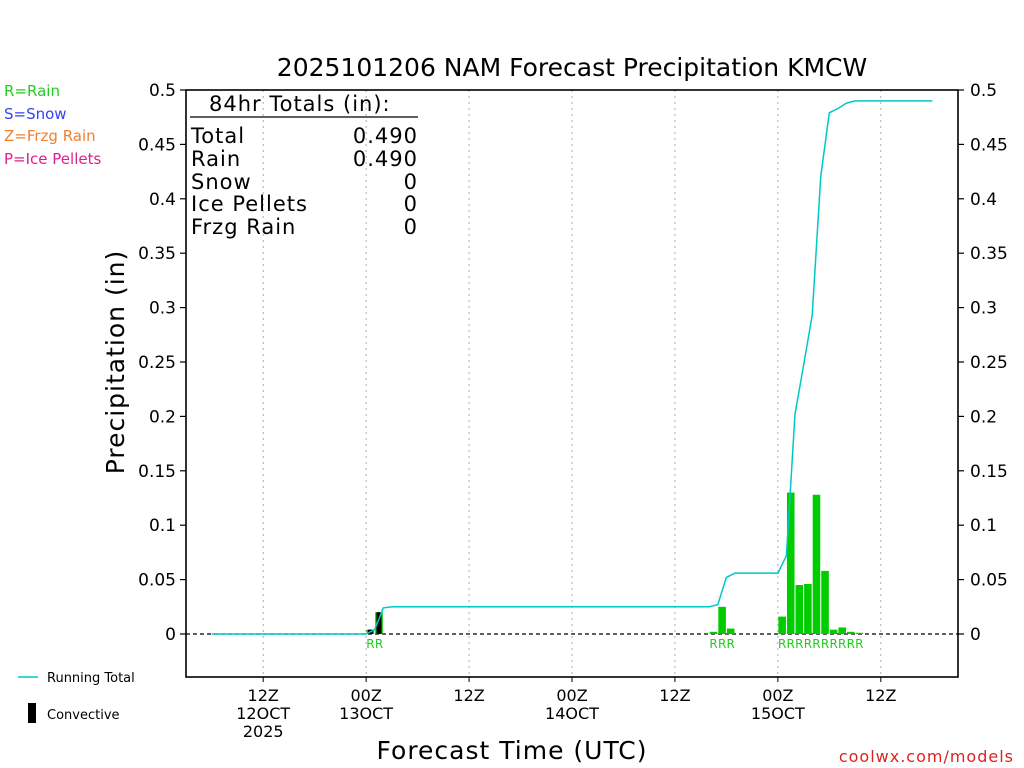 This screenshot has width=1024, height=768. Describe the element at coordinates (571, 695) in the screenshot. I see `x-tick-label-3-0: 00Z` at that location.